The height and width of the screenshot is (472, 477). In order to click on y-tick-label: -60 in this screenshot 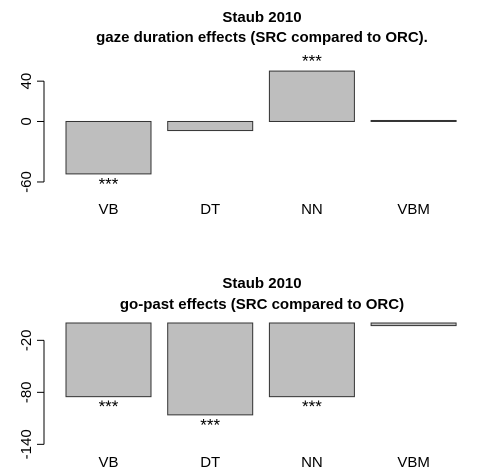, I will do `click(26, 182)`.